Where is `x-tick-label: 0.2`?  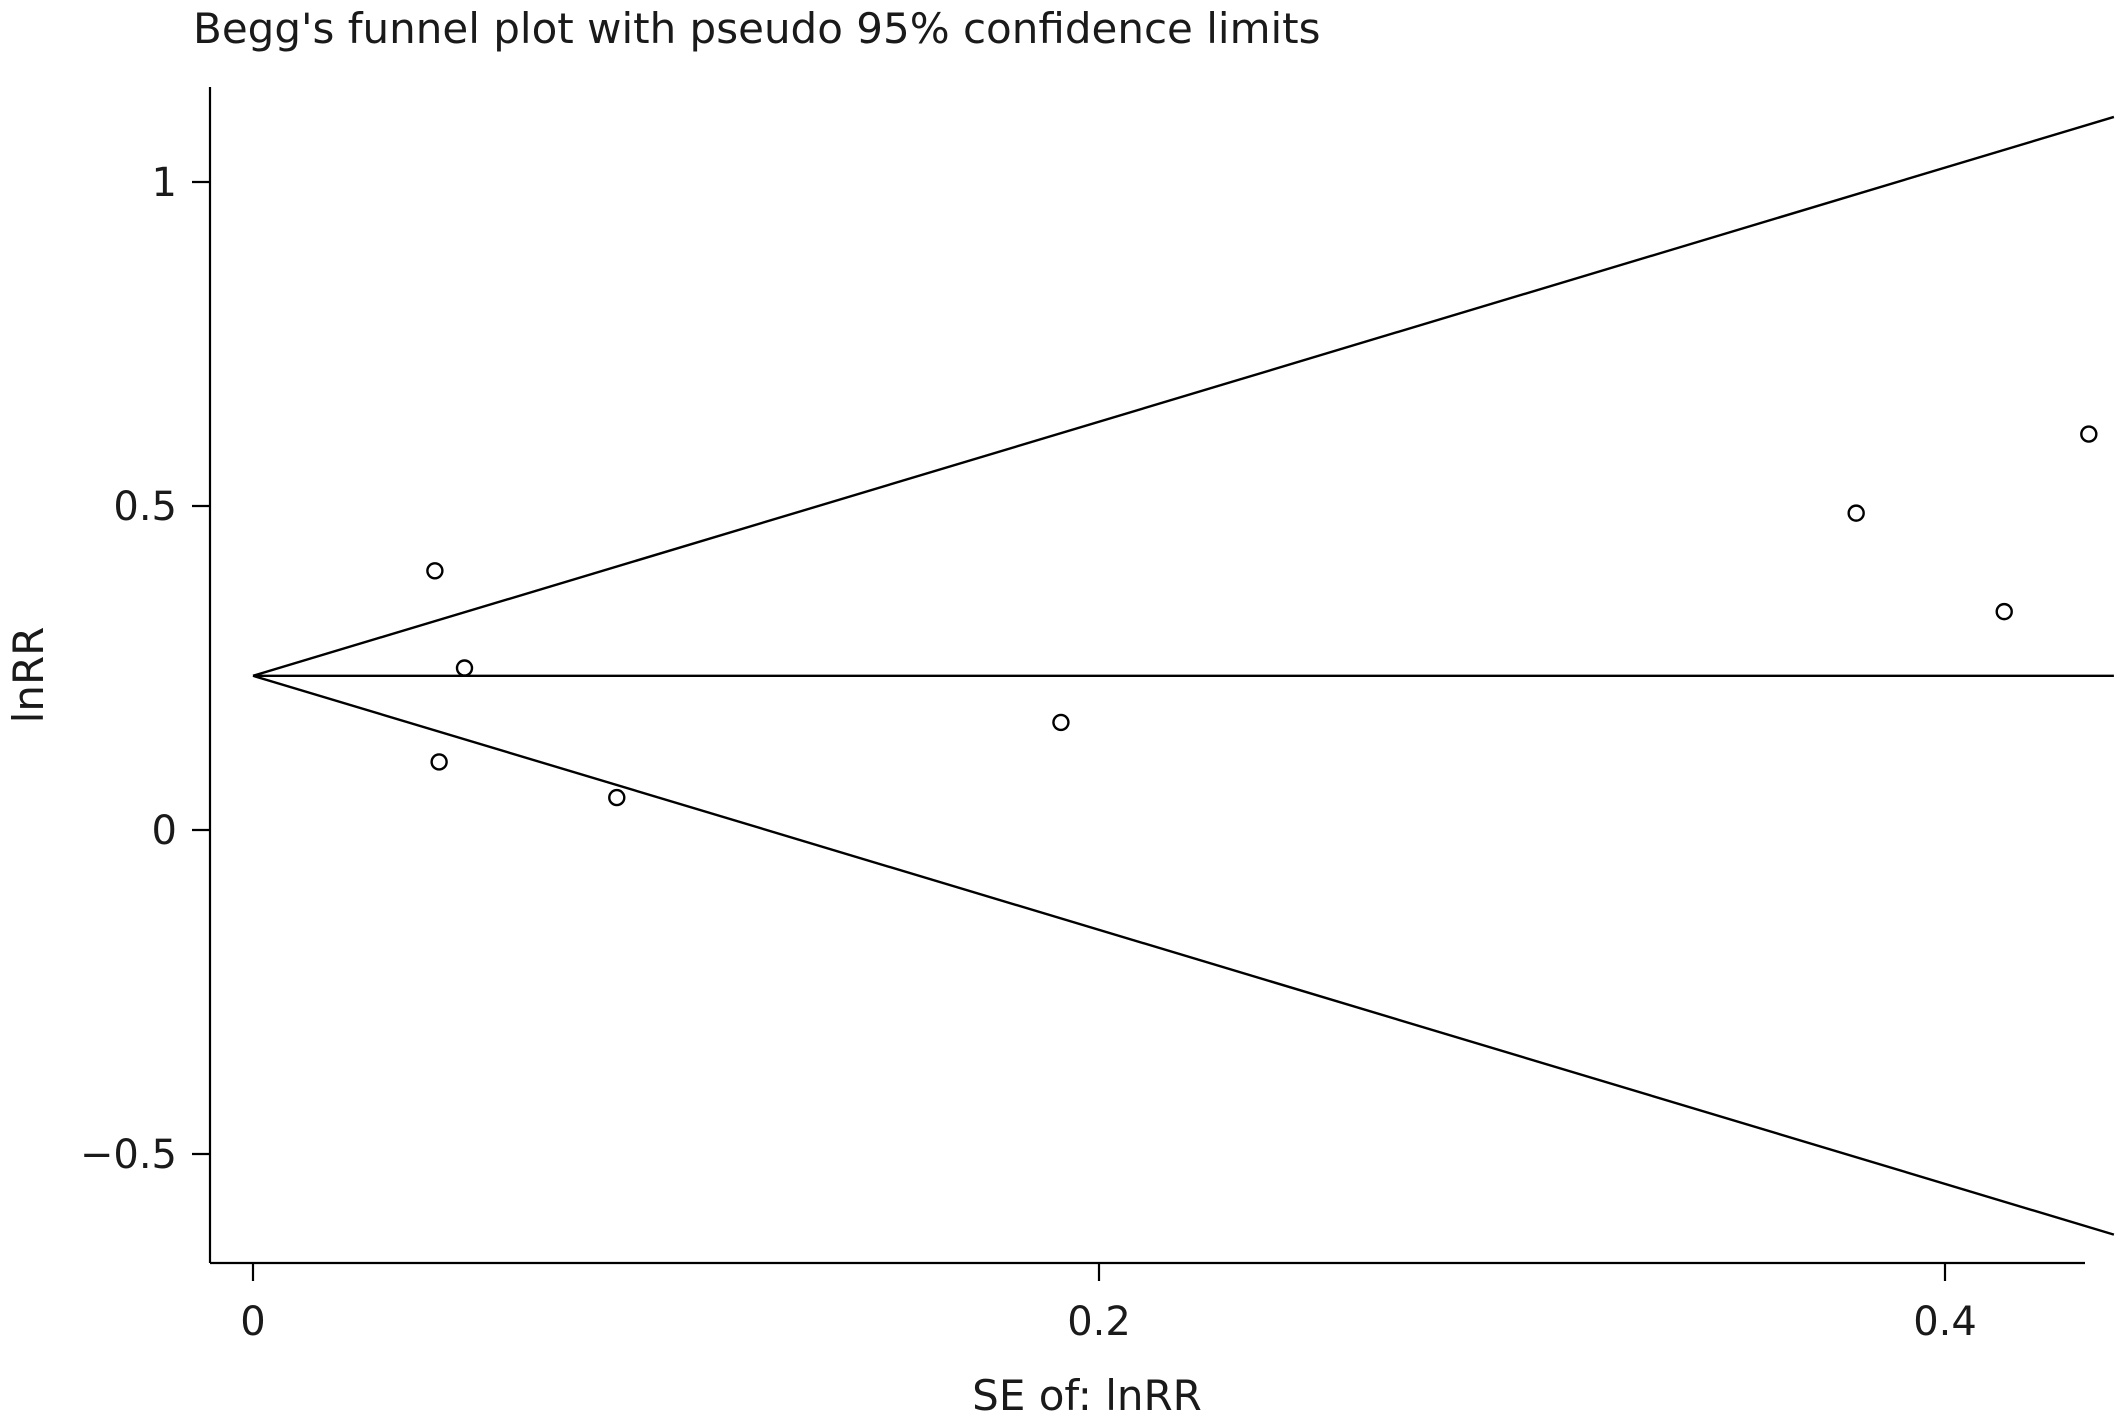 x-tick-label: 0.2 is located at coordinates (1099, 1322).